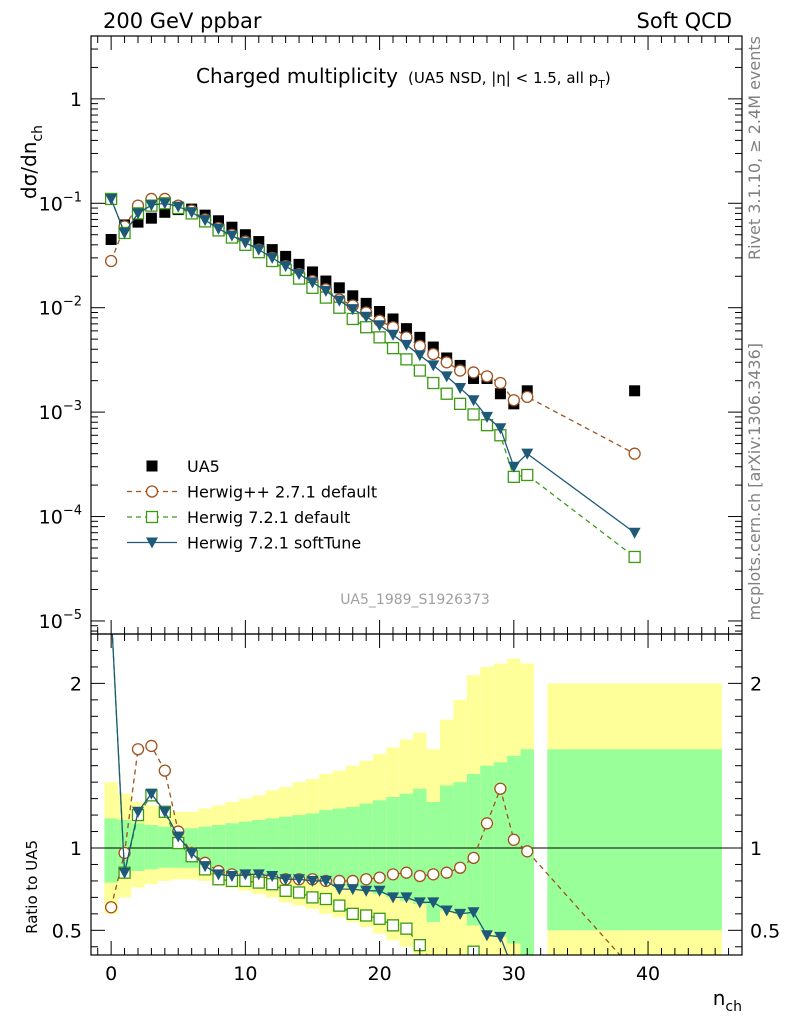 Image resolution: width=786 pixels, height=1024 pixels. I want to click on y-tick-label: 10⁻², so click(60, 307).